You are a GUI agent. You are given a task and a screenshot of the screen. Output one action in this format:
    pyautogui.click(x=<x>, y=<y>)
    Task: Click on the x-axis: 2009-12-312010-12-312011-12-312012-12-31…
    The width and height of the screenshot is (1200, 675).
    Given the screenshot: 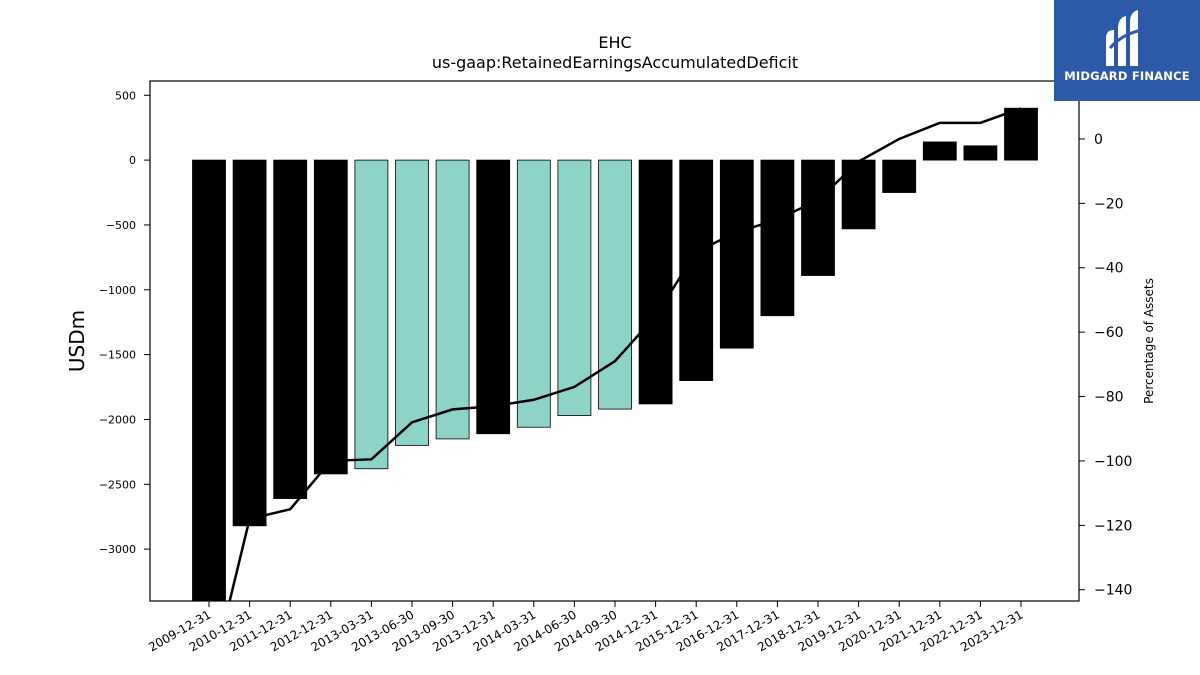 What is the action you would take?
    pyautogui.click(x=586, y=627)
    